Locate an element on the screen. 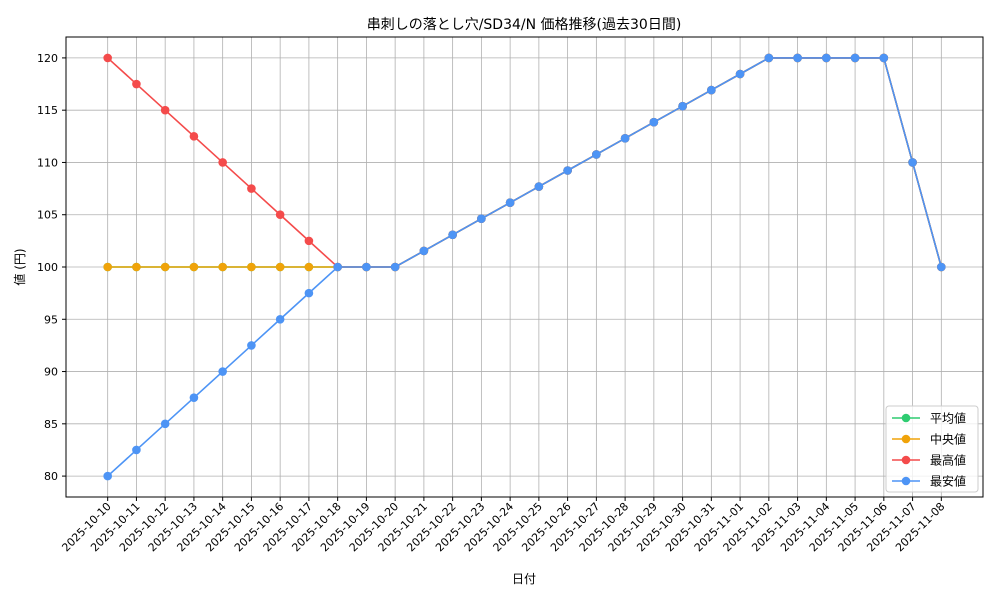 The width and height of the screenshot is (1000, 604). y-tick-label: 100 is located at coordinates (47, 267).